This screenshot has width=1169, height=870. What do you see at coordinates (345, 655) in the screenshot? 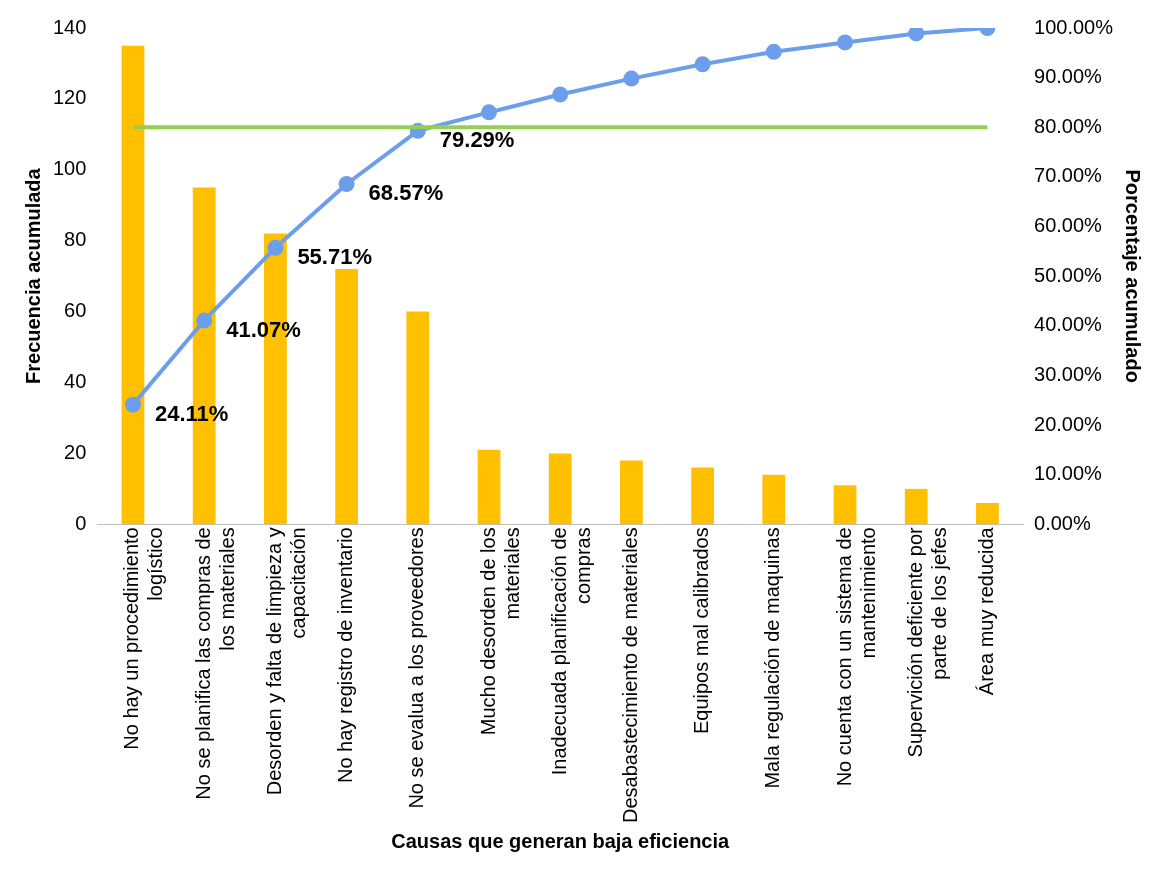
I see `x-tick-label: No hay registro de inventario` at bounding box center [345, 655].